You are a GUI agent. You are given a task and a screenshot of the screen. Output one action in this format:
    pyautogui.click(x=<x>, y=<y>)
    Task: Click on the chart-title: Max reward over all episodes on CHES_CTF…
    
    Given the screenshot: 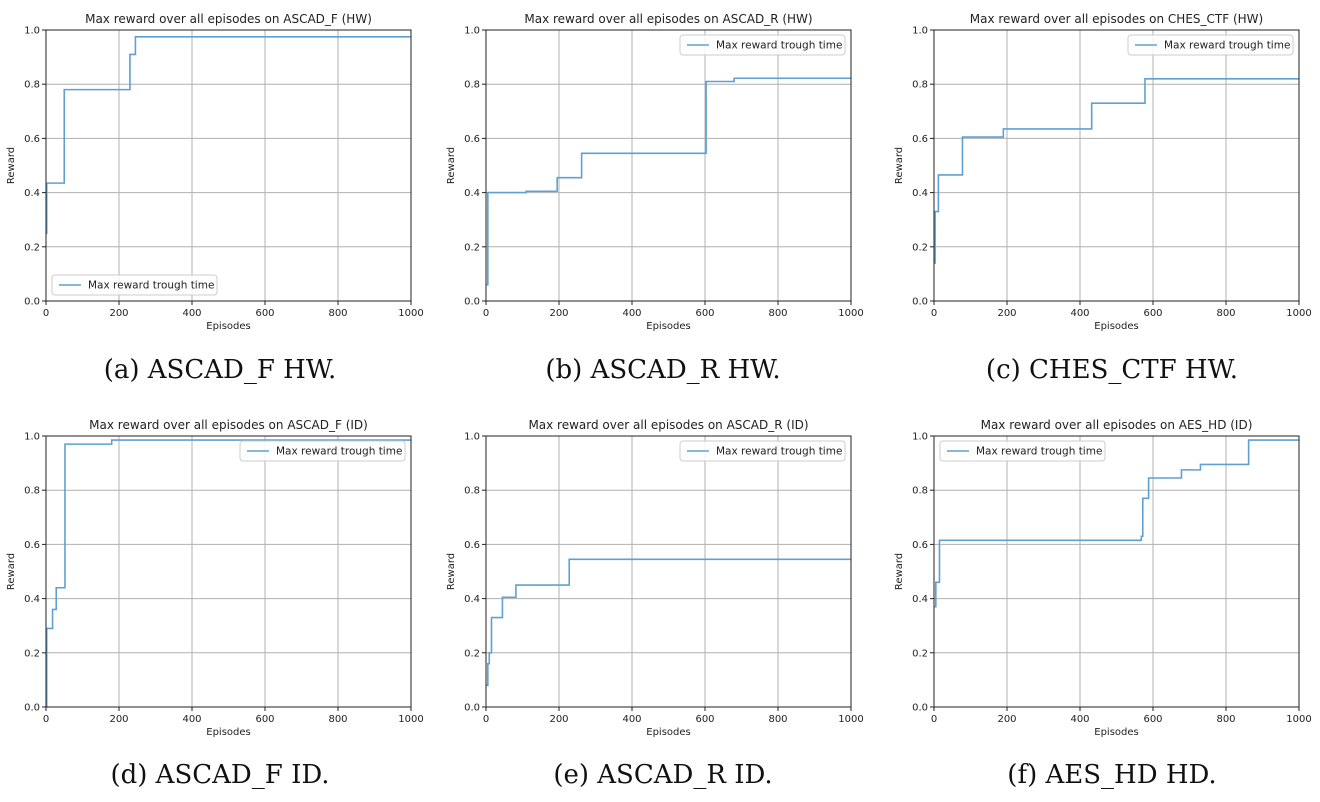 What is the action you would take?
    pyautogui.click(x=1116, y=19)
    